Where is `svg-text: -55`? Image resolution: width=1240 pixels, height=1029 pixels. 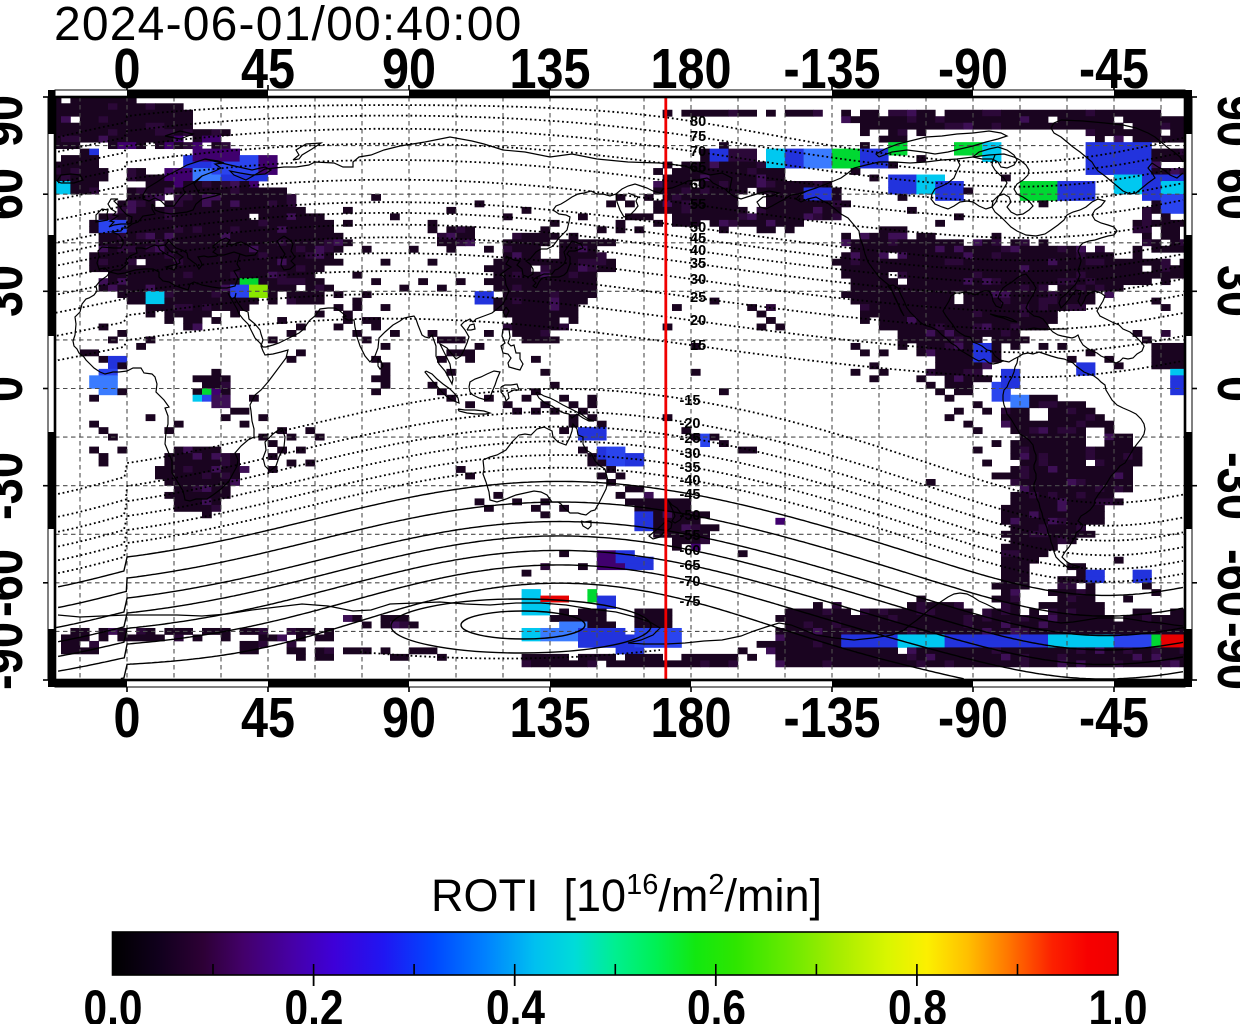 svg-text: -55 is located at coordinates (690, 536).